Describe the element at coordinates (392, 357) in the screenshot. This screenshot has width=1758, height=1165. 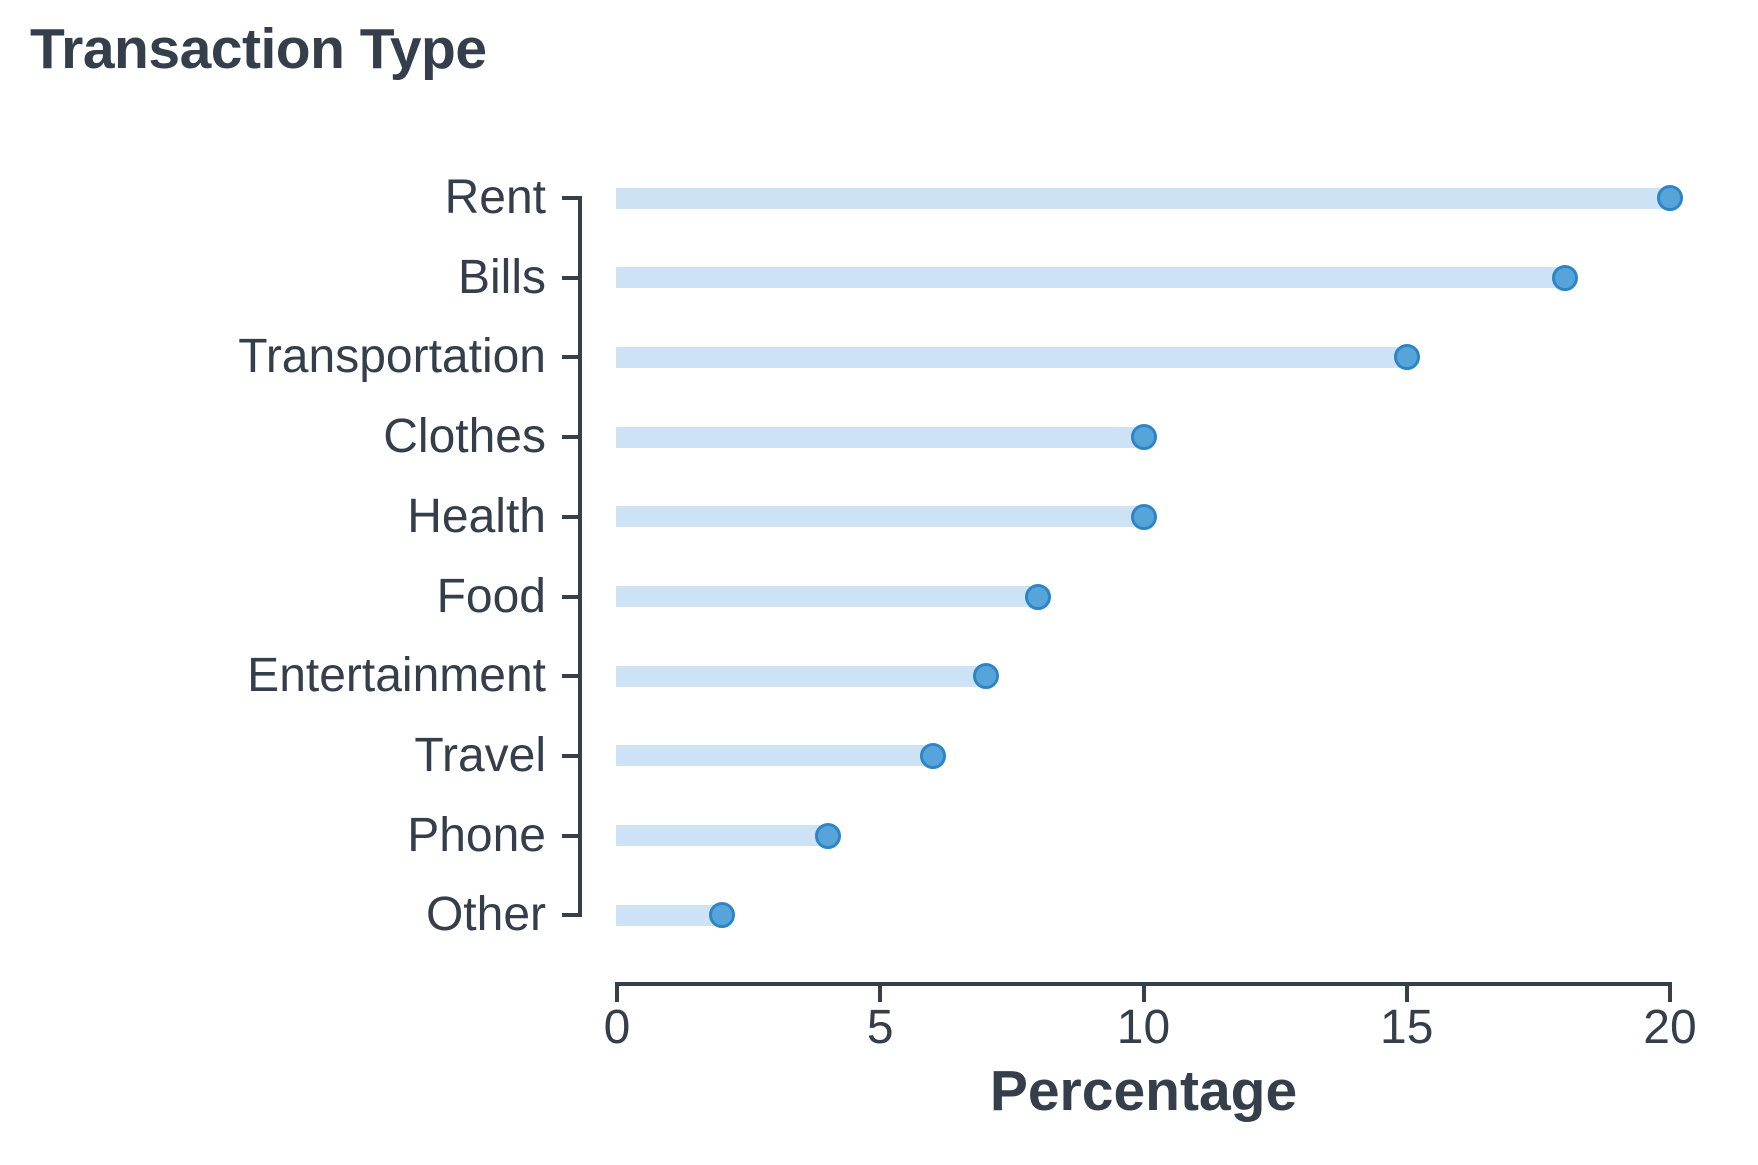
I see `category-label: Transportation` at that location.